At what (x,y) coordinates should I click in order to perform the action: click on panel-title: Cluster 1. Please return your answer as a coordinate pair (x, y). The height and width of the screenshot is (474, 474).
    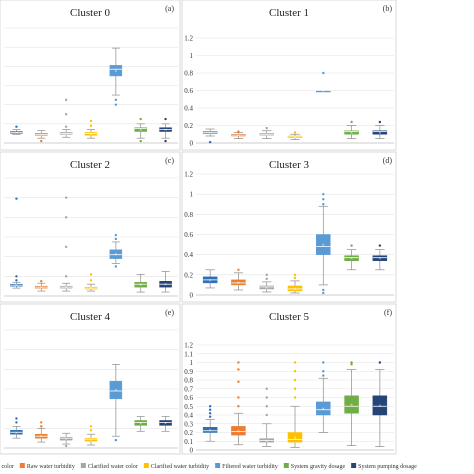
    Looking at the image, I should click on (289, 13).